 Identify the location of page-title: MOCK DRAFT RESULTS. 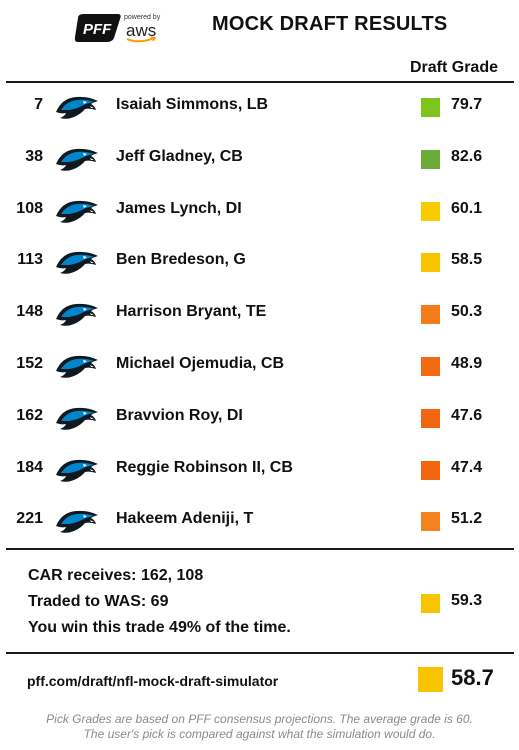
(330, 24).